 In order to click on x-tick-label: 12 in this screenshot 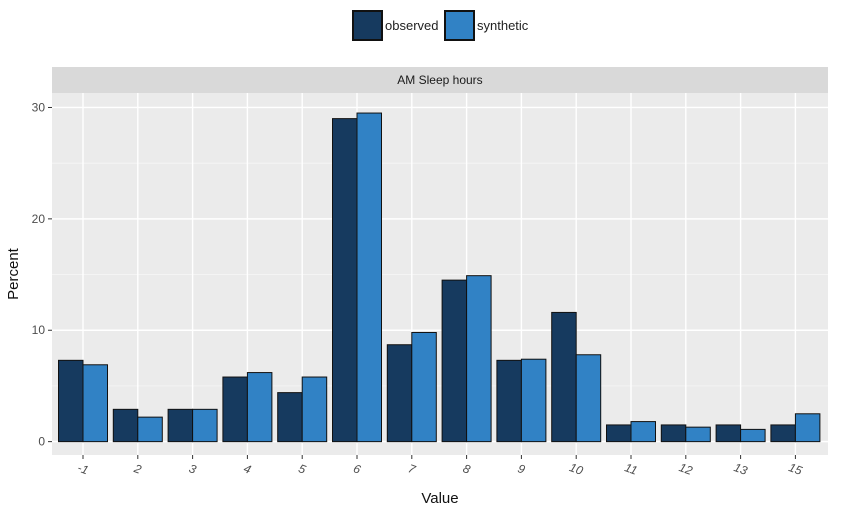, I will do `click(686, 469)`.